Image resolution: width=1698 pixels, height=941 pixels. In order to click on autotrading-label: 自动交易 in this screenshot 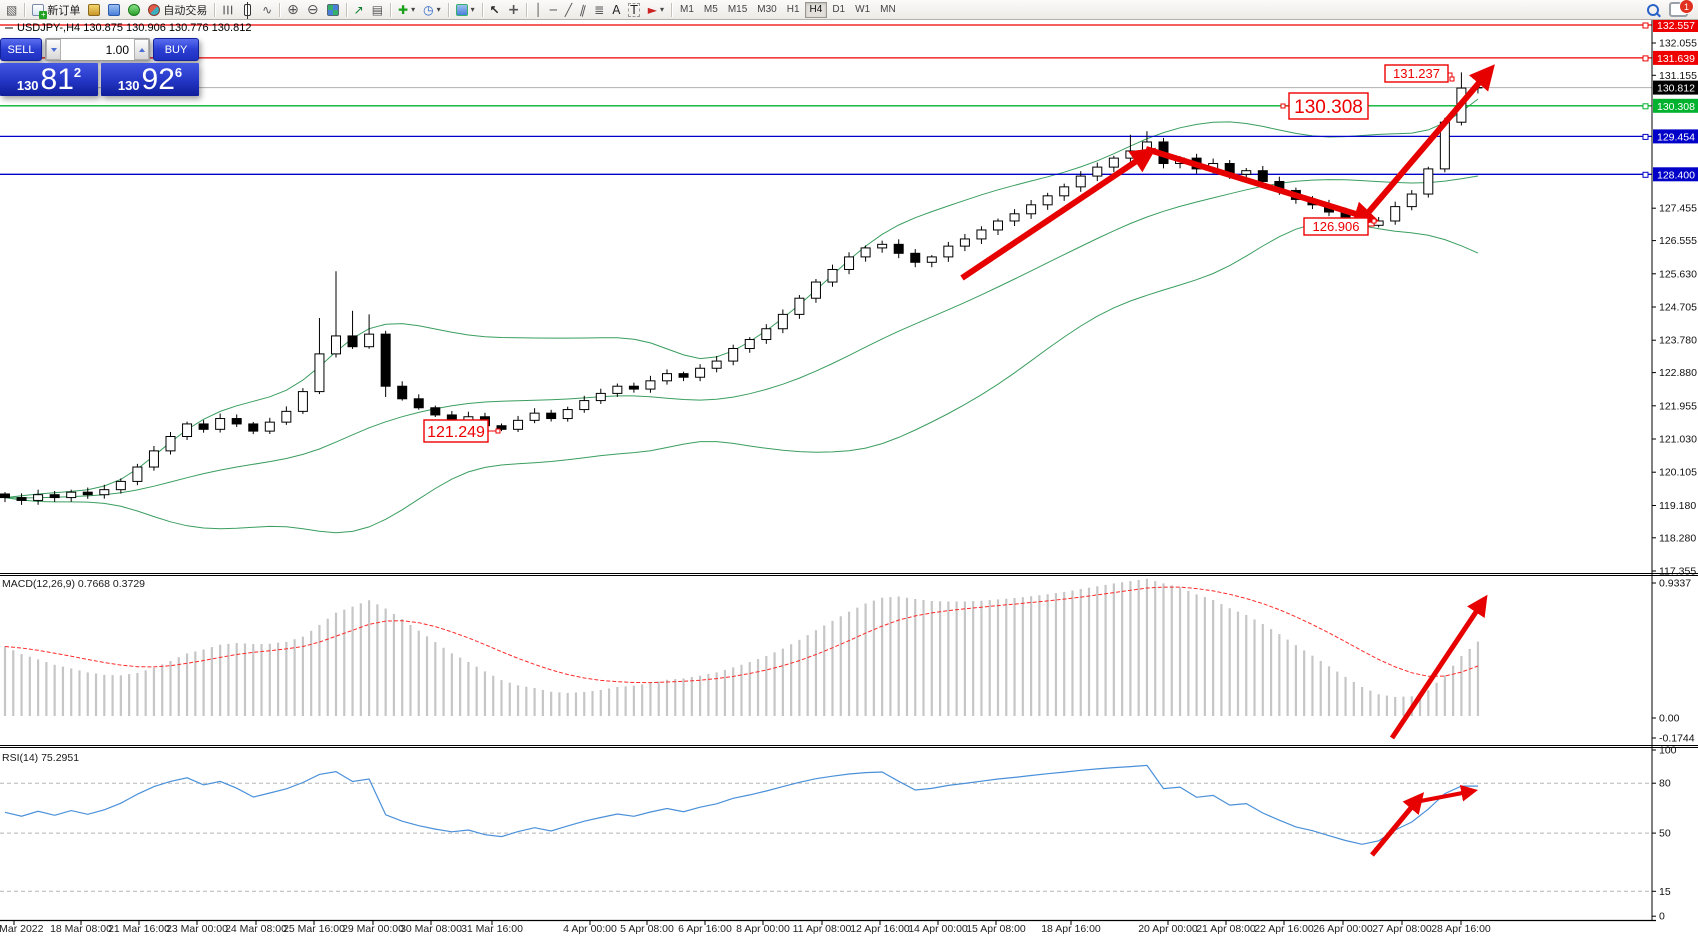, I will do `click(185, 10)`.